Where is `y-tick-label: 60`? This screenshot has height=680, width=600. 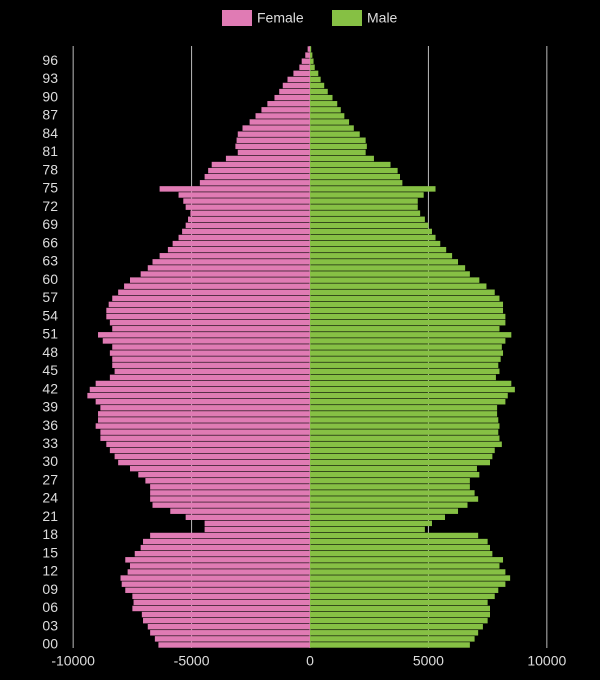
y-tick-label: 60 is located at coordinates (50, 279).